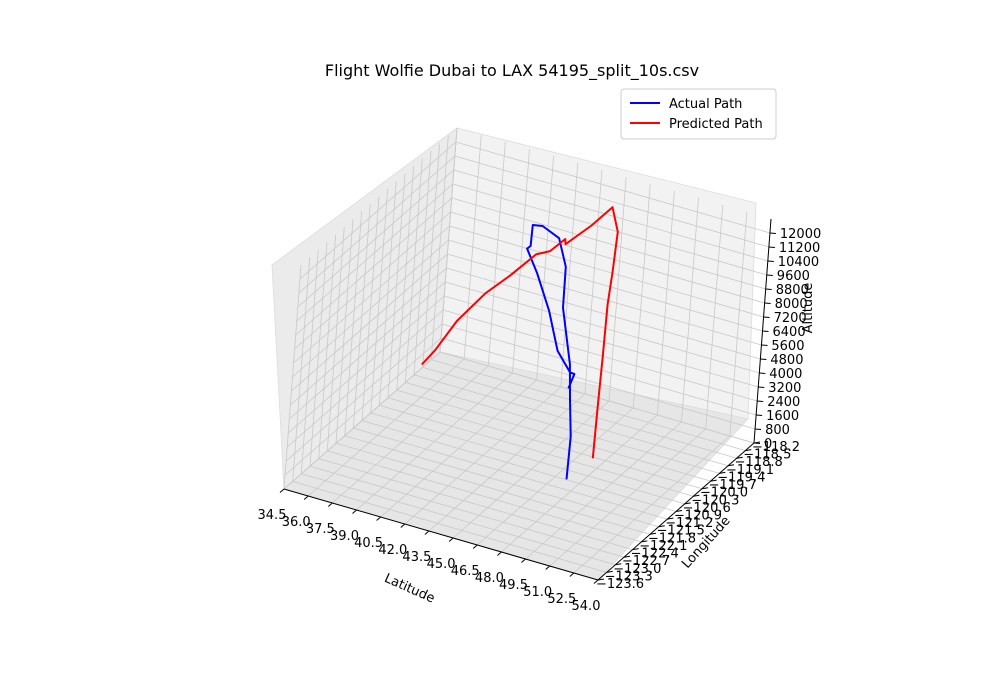 This screenshot has height=700, width=1000. Describe the element at coordinates (768, 444) in the screenshot. I see `z-tick-label: 0` at that location.